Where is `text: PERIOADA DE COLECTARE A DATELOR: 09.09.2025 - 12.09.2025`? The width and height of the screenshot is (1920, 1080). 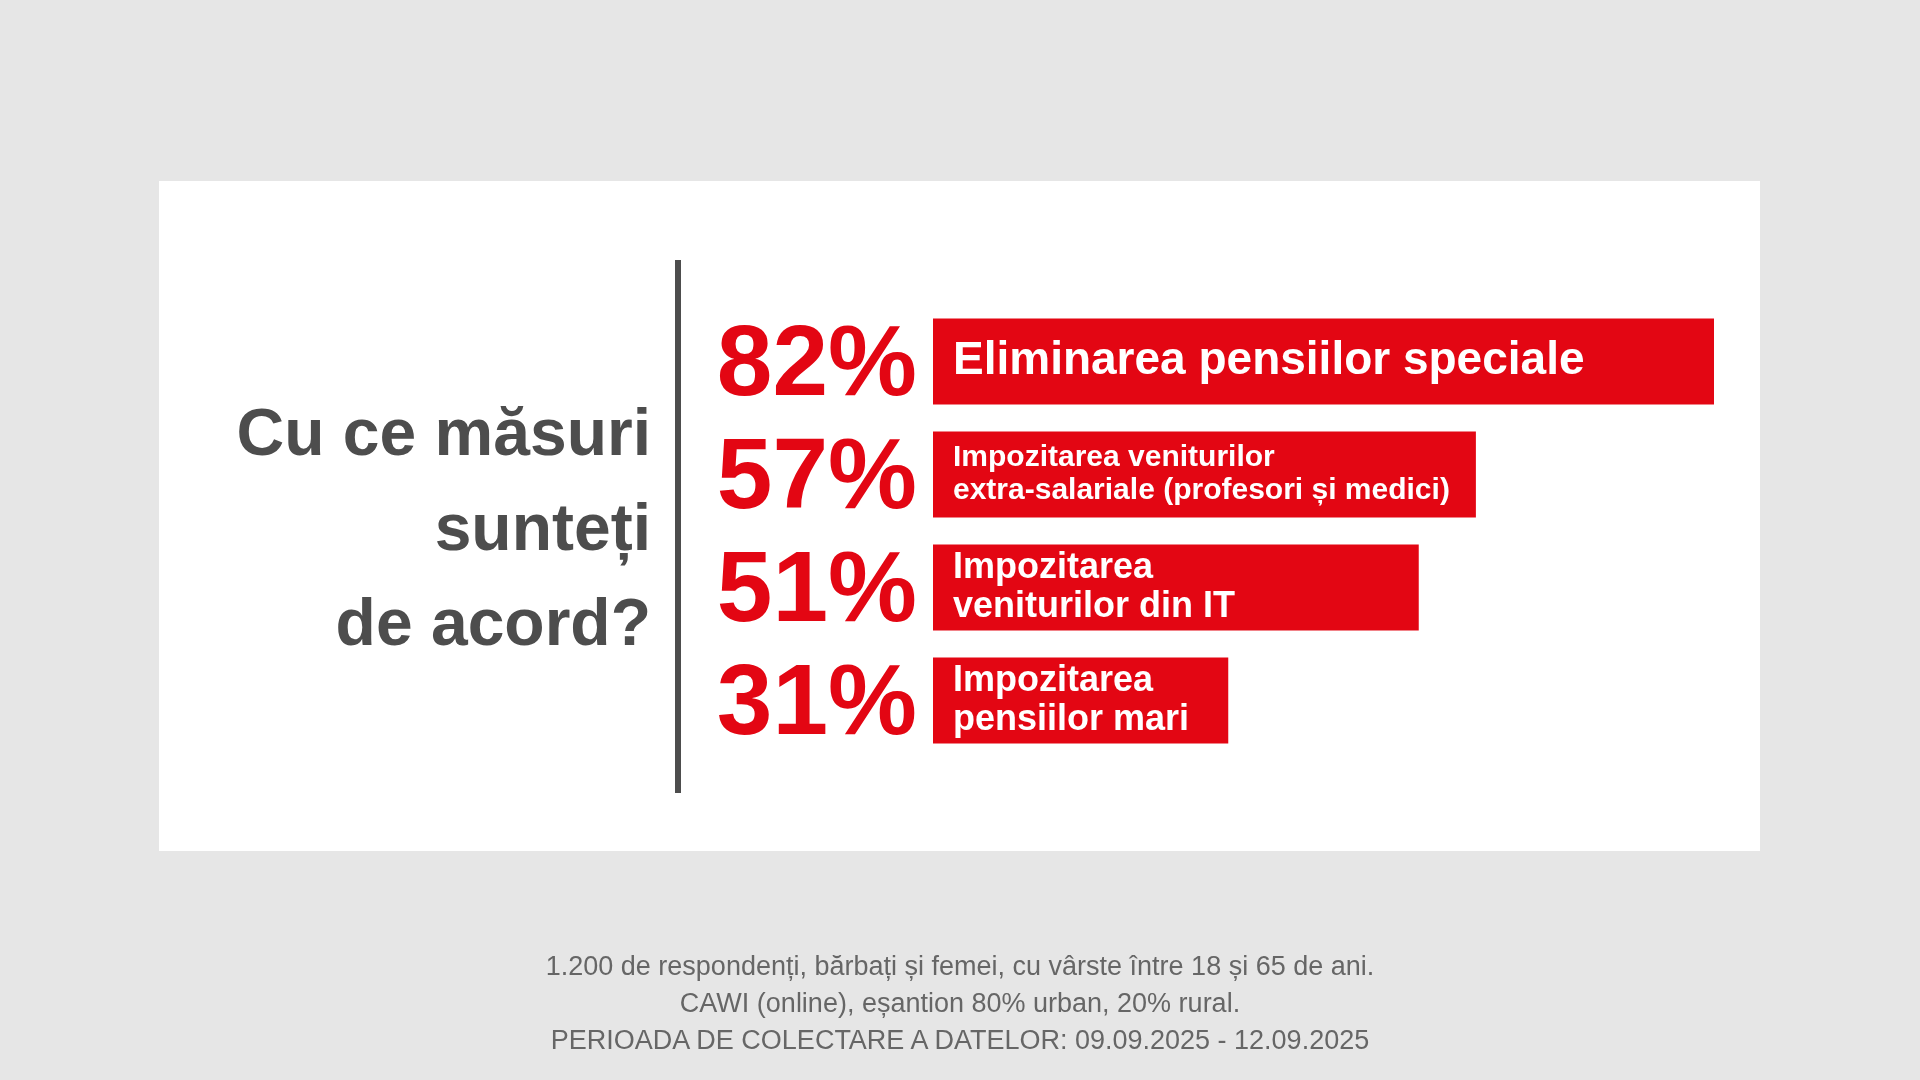 text: PERIOADA DE COLECTARE A DATELOR: 09.09.2025 - 12.09.2025 is located at coordinates (960, 1040).